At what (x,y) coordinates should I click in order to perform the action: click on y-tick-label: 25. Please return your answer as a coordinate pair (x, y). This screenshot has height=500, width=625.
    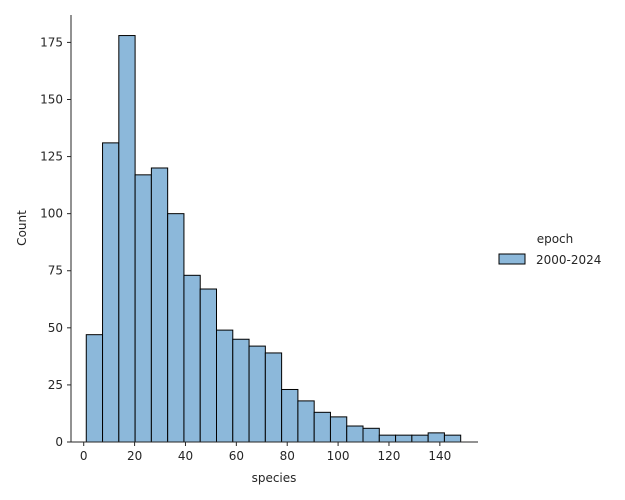
    Looking at the image, I should click on (55, 385).